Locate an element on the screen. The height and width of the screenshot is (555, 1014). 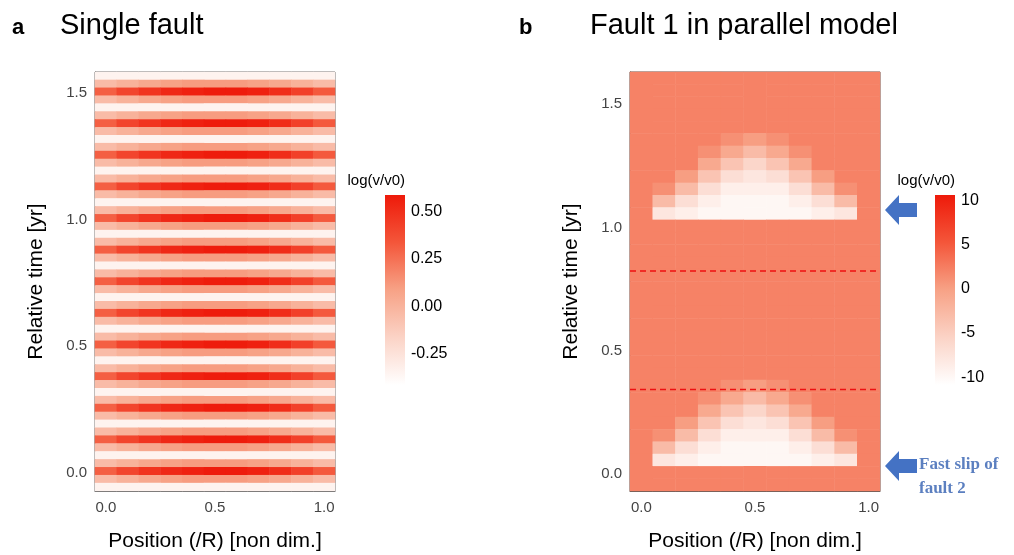
color-bar-label: 10 is located at coordinates (970, 199).